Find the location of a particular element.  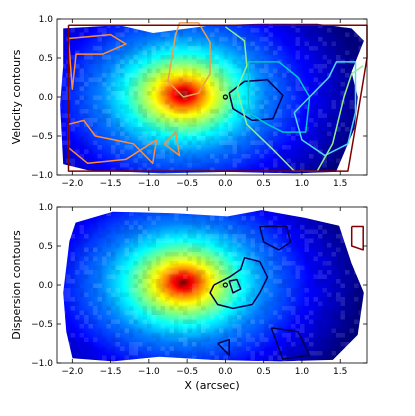

y-tick-label: 1.0 is located at coordinates (46, 208).